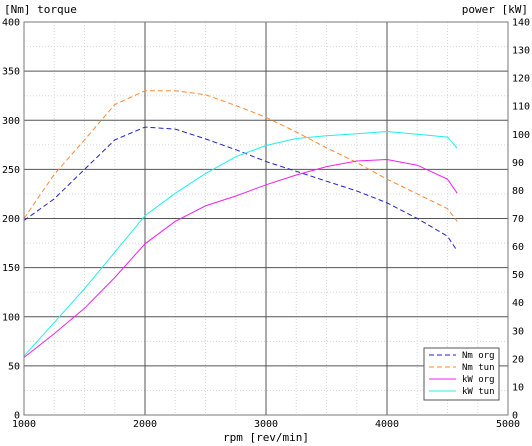 The width and height of the screenshot is (532, 446). I want to click on y-left-tick-label: 400, so click(11, 23).